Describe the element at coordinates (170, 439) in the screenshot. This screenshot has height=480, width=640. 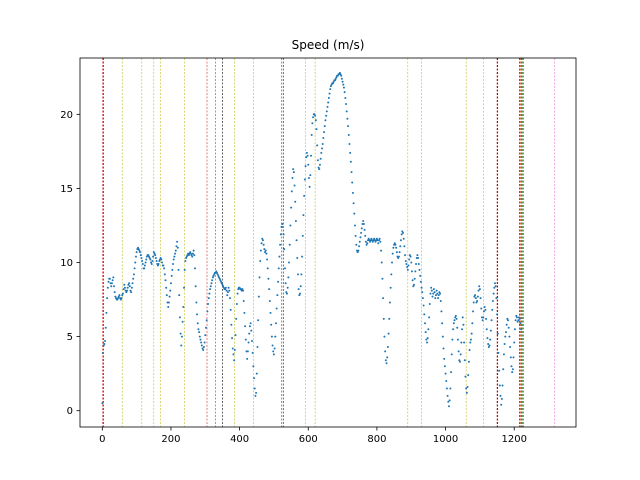
I see `x-tick-label: 200` at that location.